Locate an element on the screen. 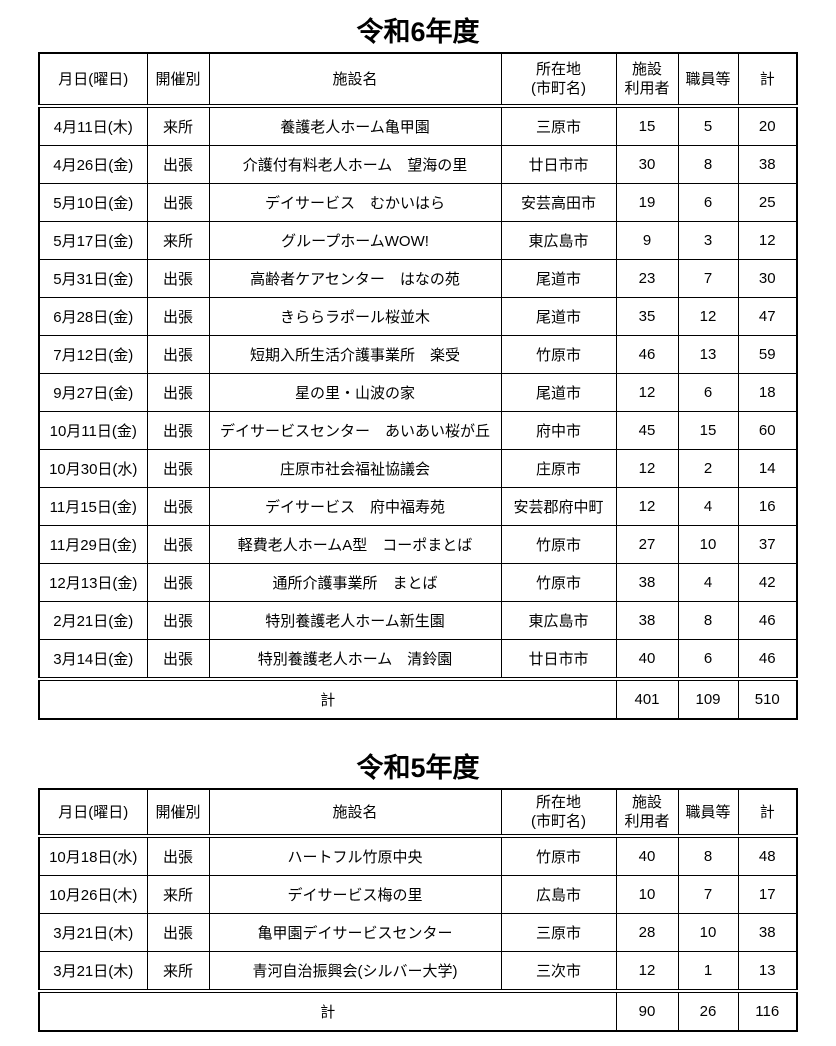 The width and height of the screenshot is (836, 1046). cell-staff: 1 is located at coordinates (708, 971).